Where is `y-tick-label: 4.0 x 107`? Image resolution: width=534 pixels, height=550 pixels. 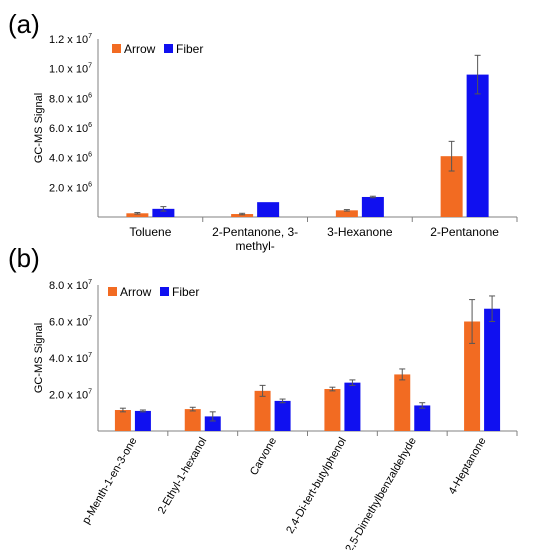
y-tick-label: 4.0 x 107 is located at coordinates (70, 358).